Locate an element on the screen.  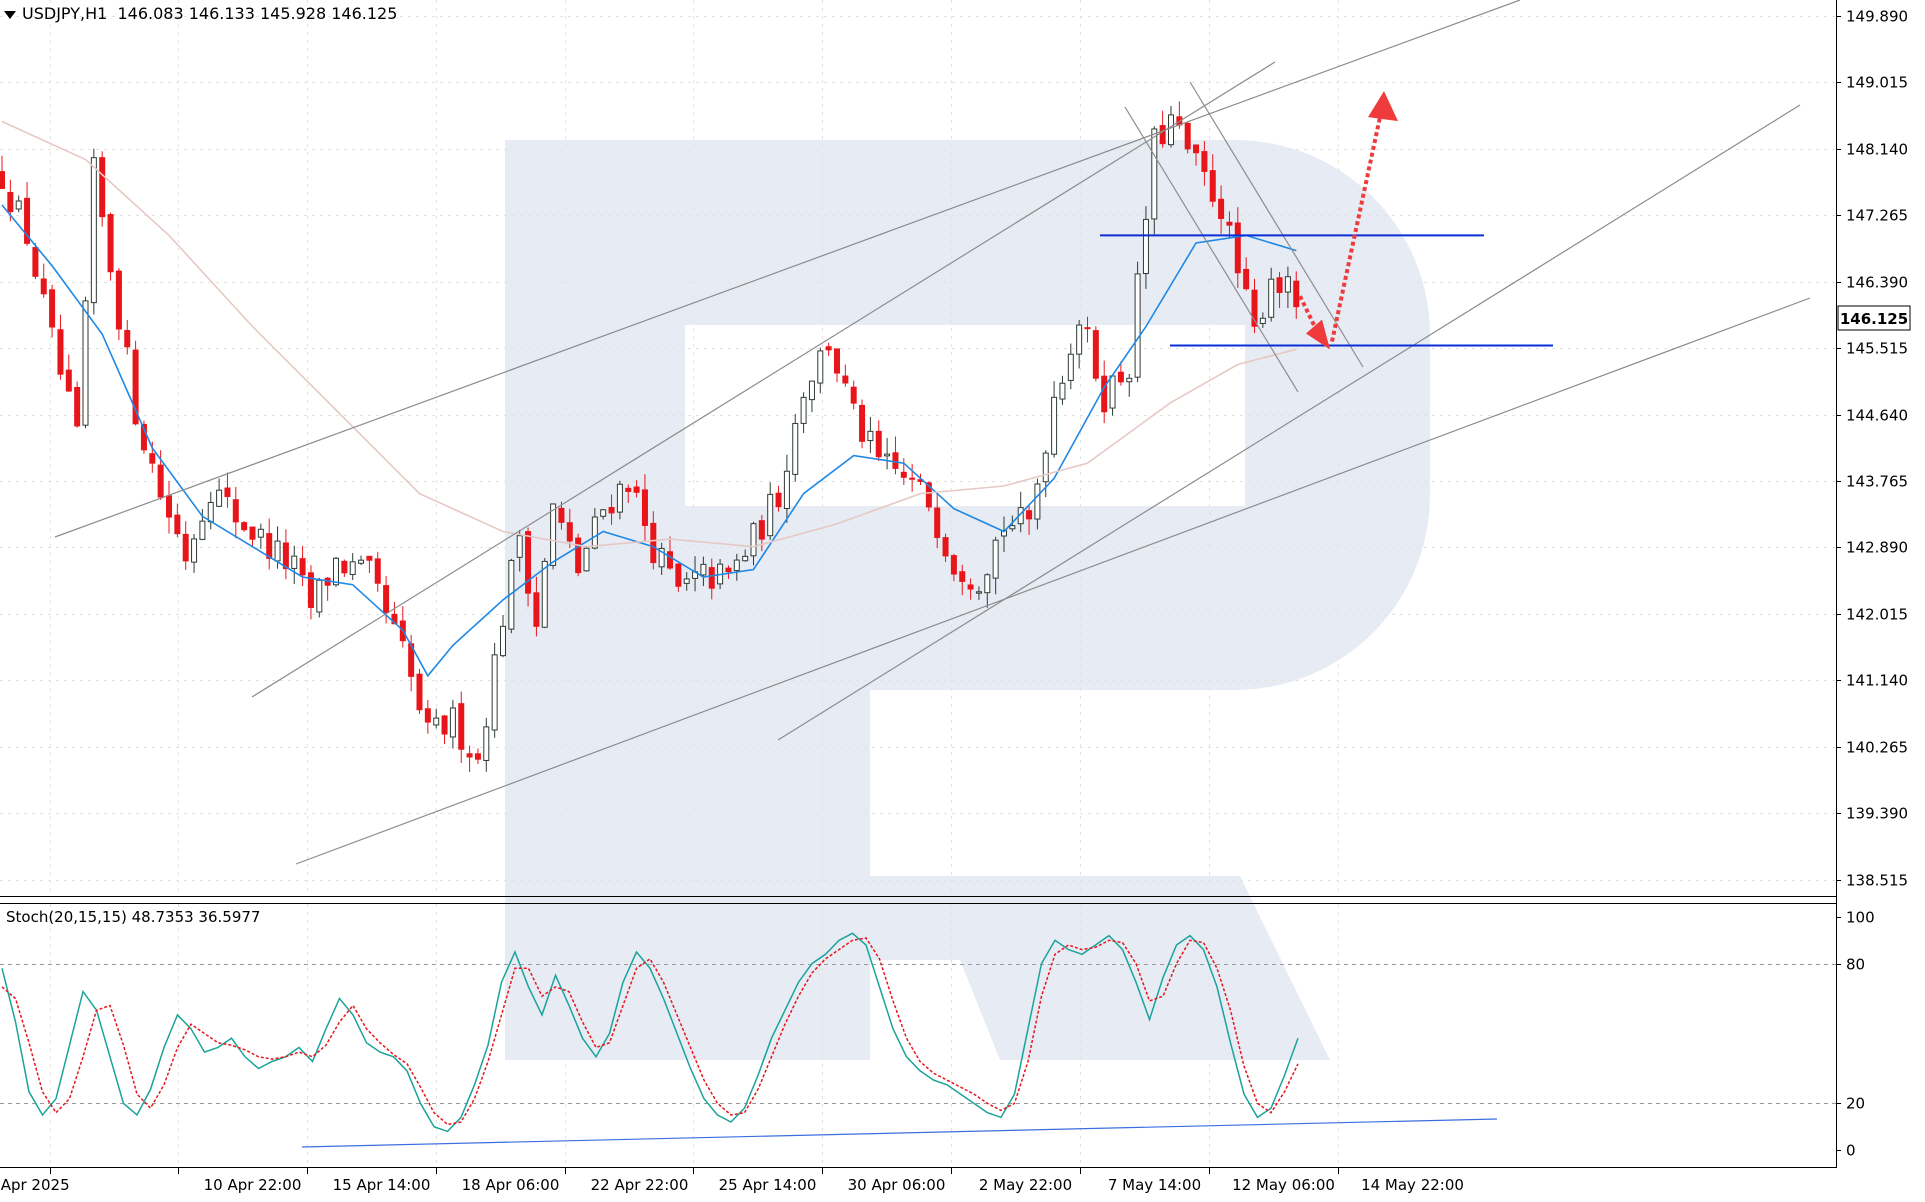
dropdown-triangle-icon is located at coordinates (10, 14).